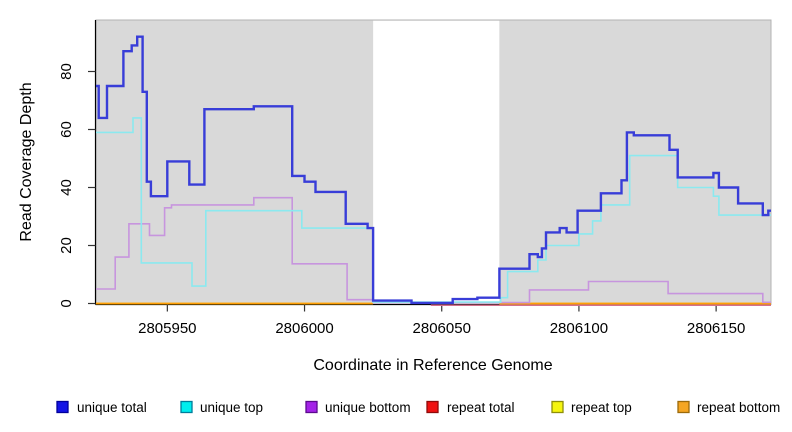 The width and height of the screenshot is (792, 432). I want to click on legend-item-unique-bottom: unique bottom, so click(358, 407).